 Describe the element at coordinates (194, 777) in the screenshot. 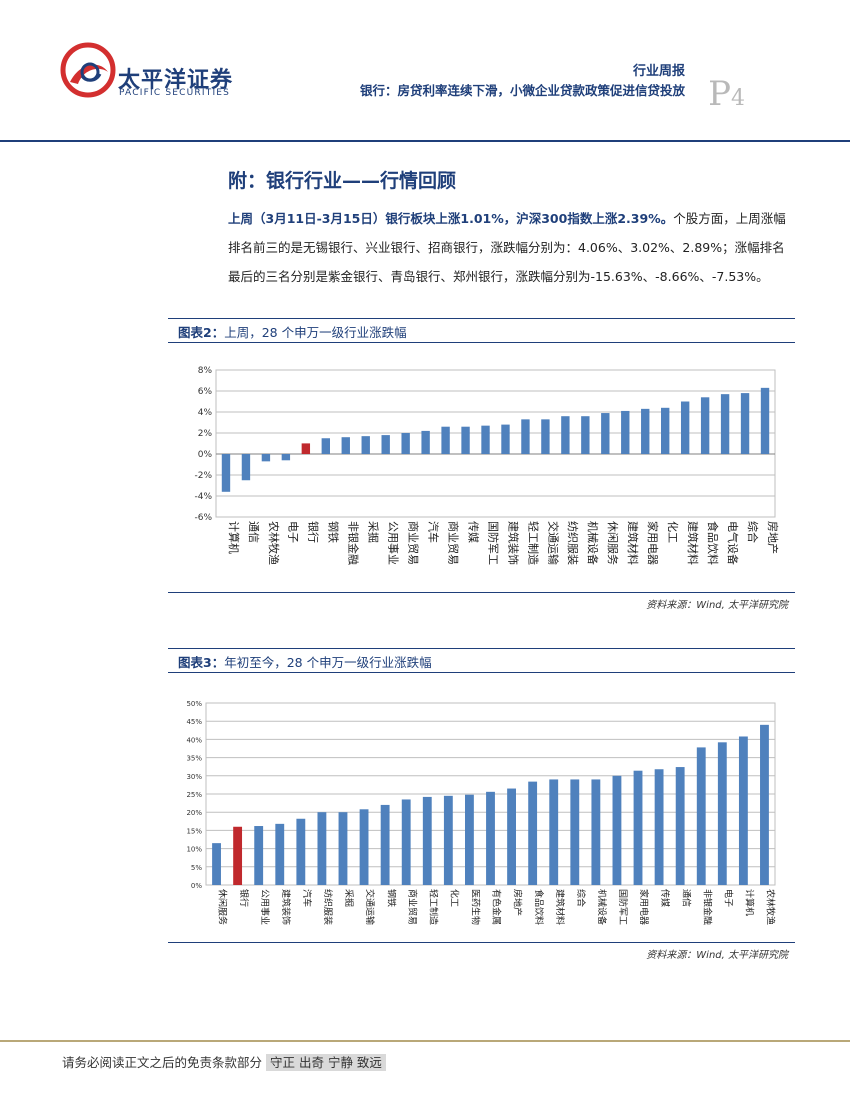

I see `y-tick-label: 30%` at that location.